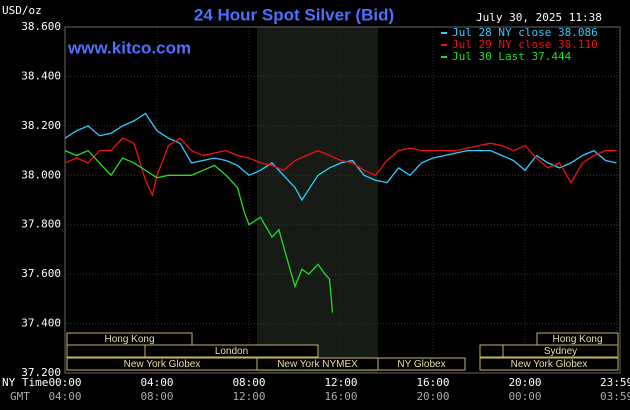 The width and height of the screenshot is (630, 410). I want to click on y-tick-label: 38.400, so click(41, 75).